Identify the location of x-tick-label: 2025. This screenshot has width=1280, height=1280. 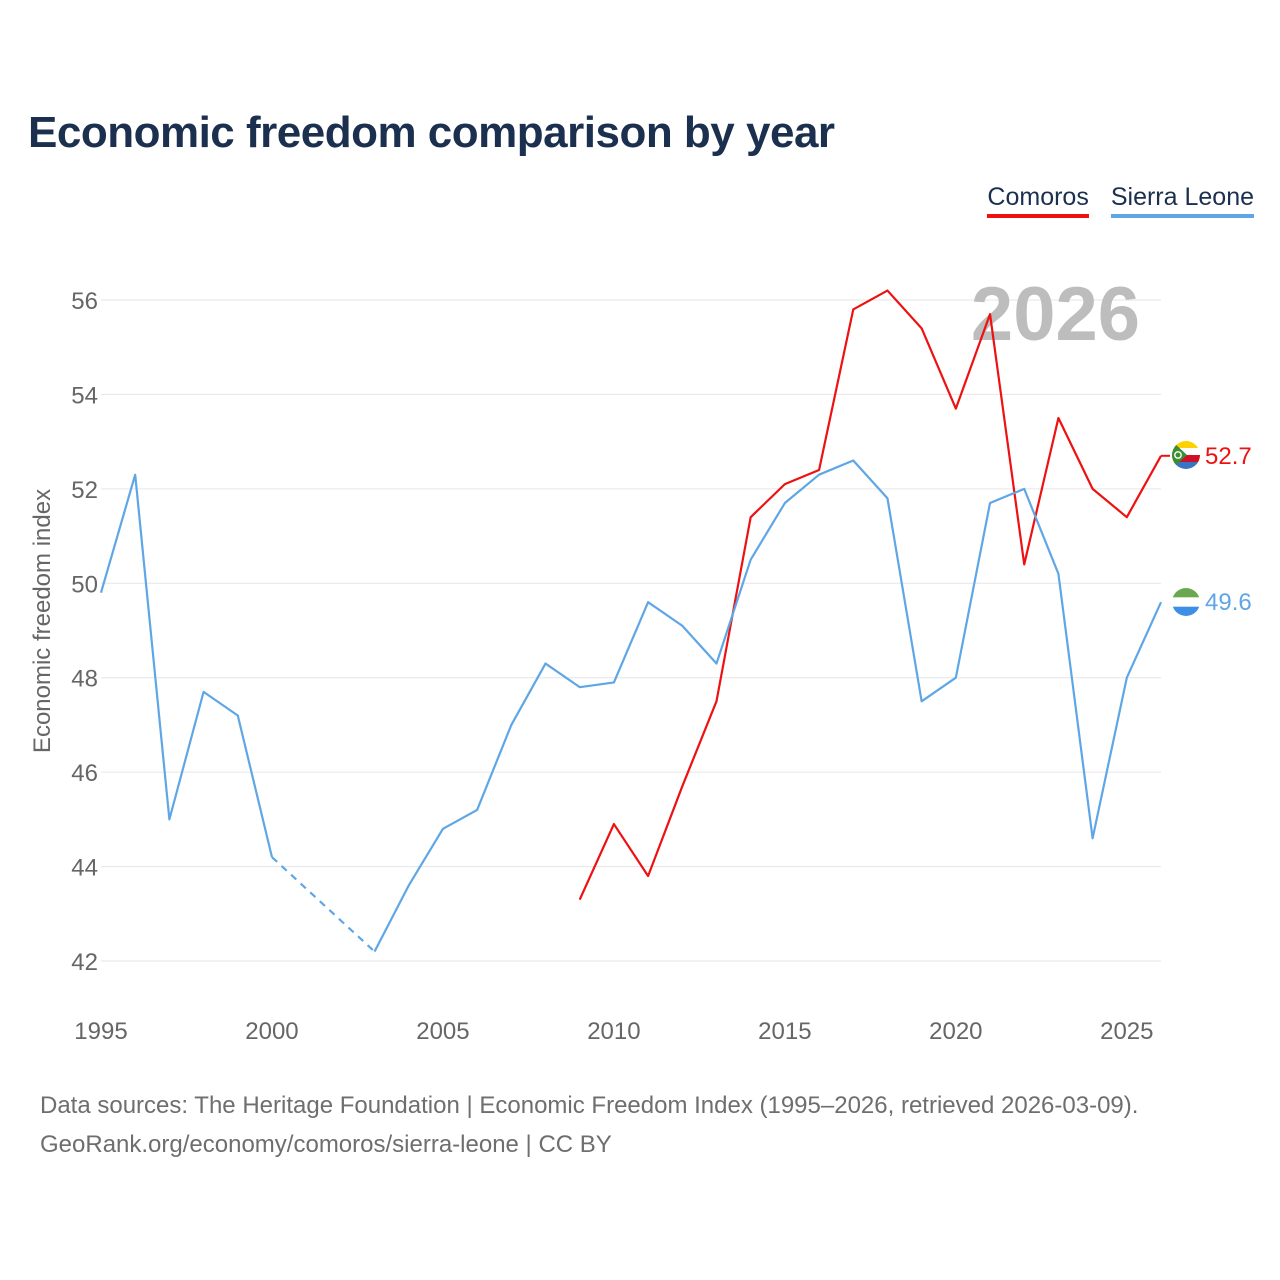
(1126, 1031).